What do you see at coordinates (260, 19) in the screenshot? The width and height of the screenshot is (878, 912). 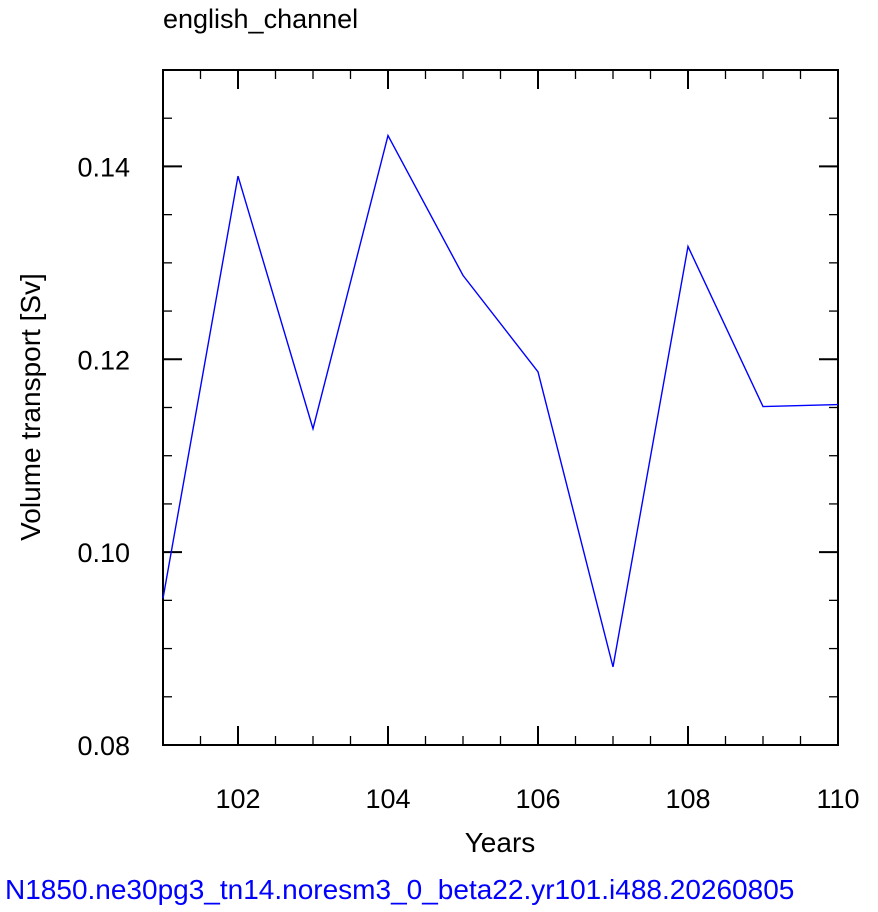 I see `chart-title: english_channel` at bounding box center [260, 19].